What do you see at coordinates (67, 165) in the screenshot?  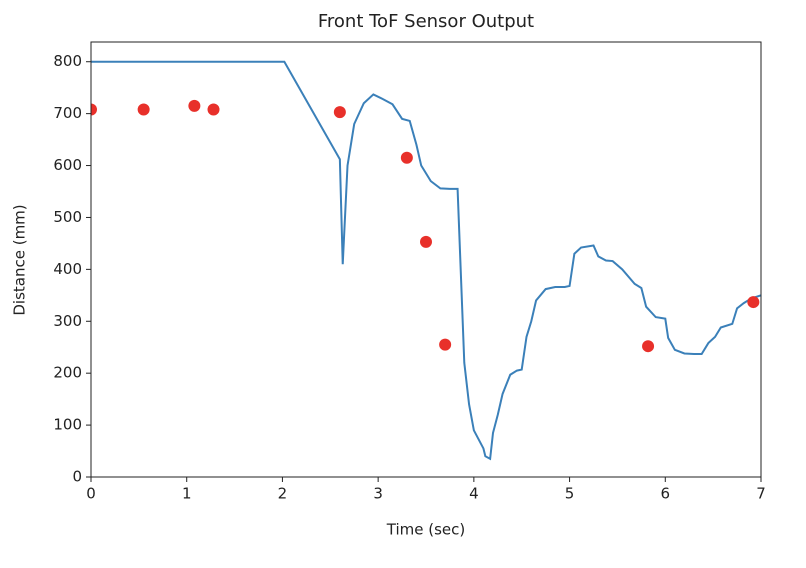 I see `y-tick-label: 600` at bounding box center [67, 165].